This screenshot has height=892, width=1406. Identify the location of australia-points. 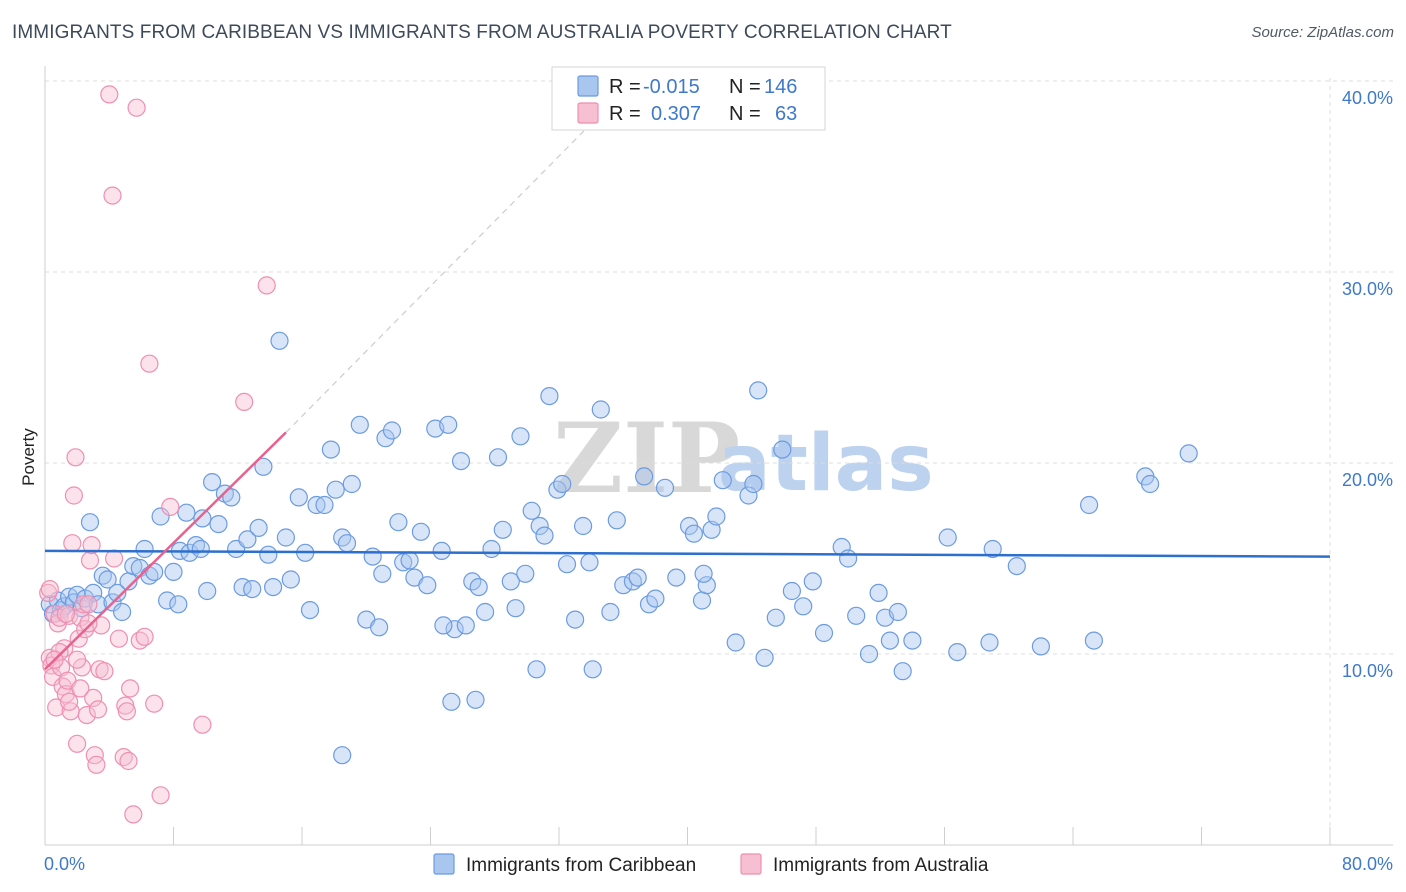
(157, 454).